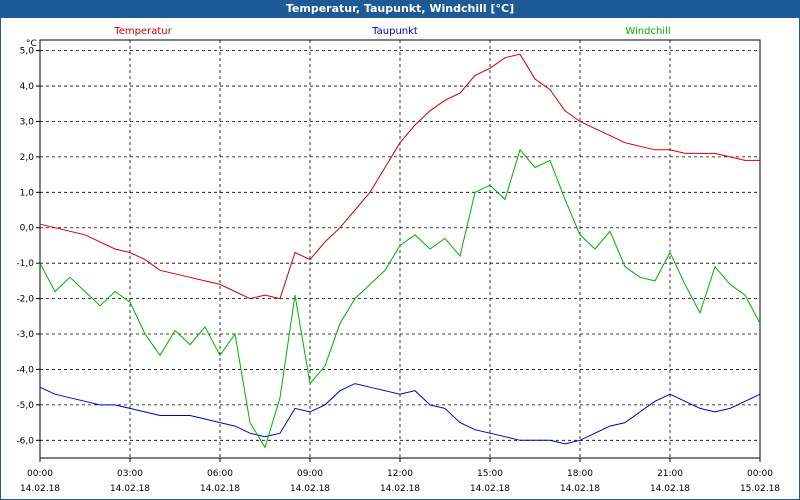  Describe the element at coordinates (31, 44) in the screenshot. I see `y-axis-unit: °C` at that location.